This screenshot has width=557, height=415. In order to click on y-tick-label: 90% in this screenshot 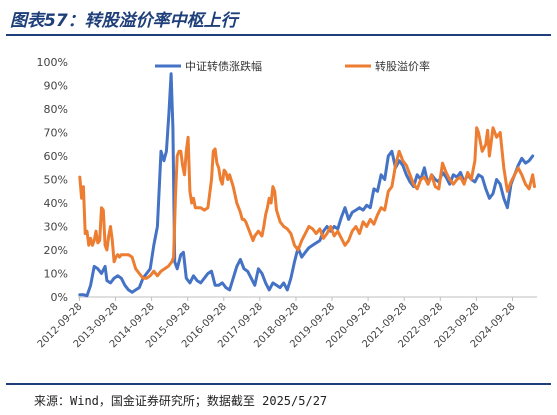, I will do `click(56, 86)`.